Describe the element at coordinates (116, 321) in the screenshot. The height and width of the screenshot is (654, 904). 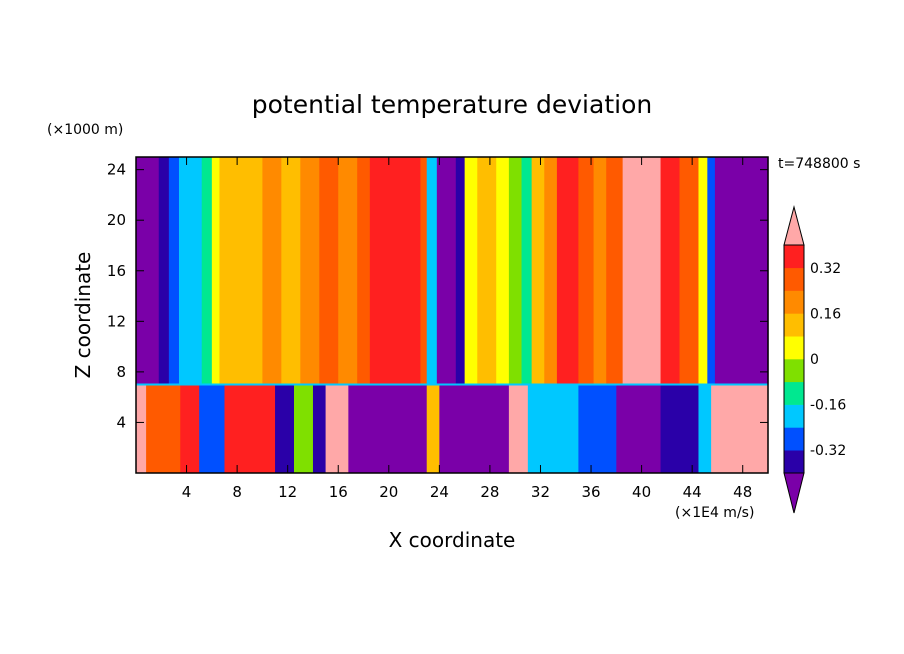
I see `y-tick-label-2: 12` at that location.